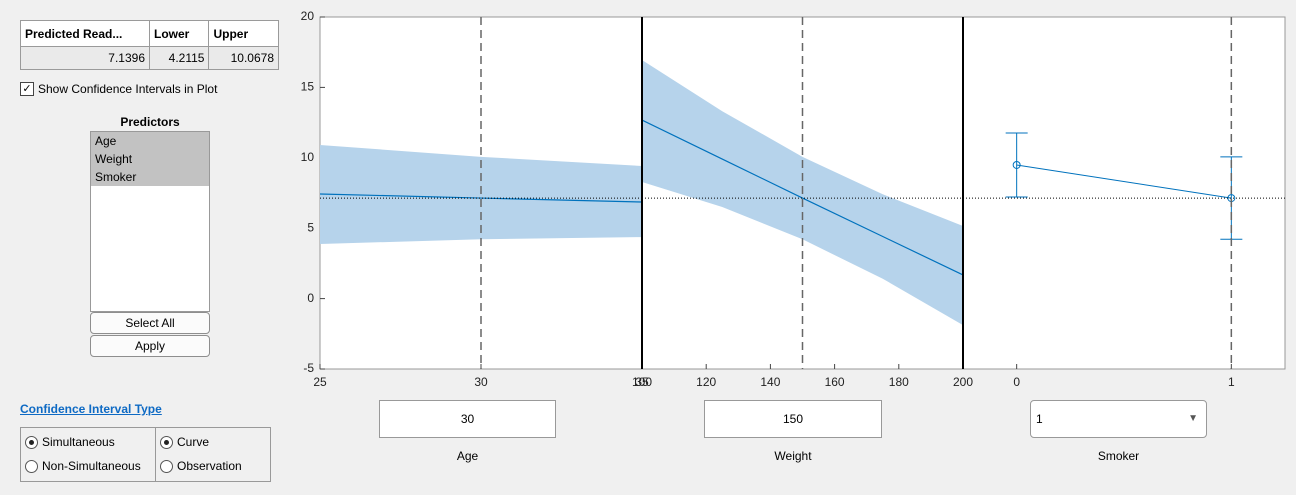 The height and width of the screenshot is (495, 1296). I want to click on confidence-band, so click(481, 194).